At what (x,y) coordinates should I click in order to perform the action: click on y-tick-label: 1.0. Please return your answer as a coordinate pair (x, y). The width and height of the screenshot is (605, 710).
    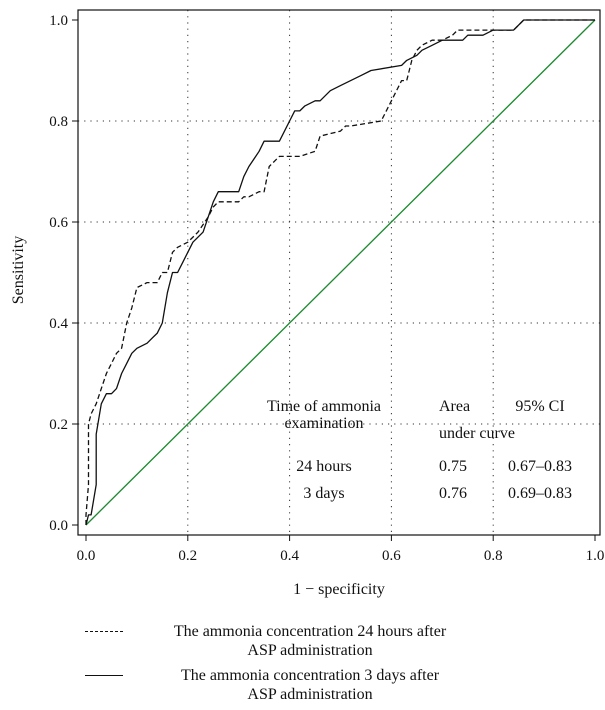
    Looking at the image, I should click on (58, 21).